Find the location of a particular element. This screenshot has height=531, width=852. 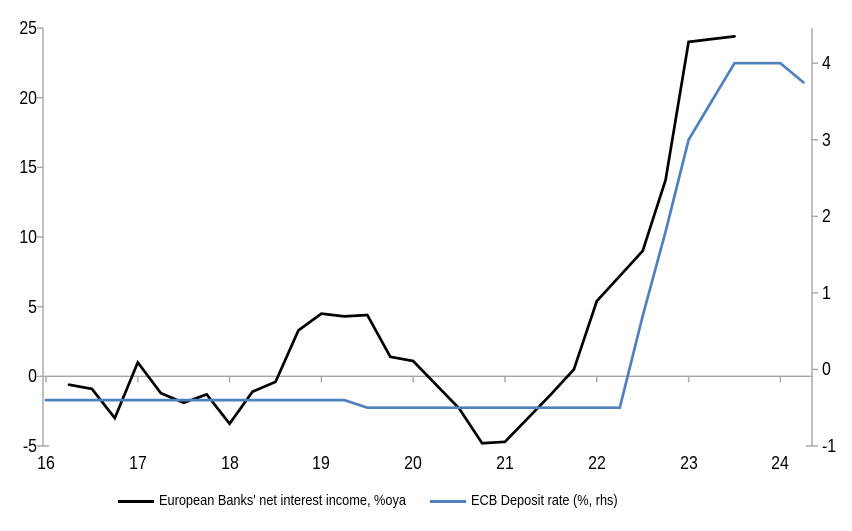

left-axis-tick-label: 0 is located at coordinates (32, 376).